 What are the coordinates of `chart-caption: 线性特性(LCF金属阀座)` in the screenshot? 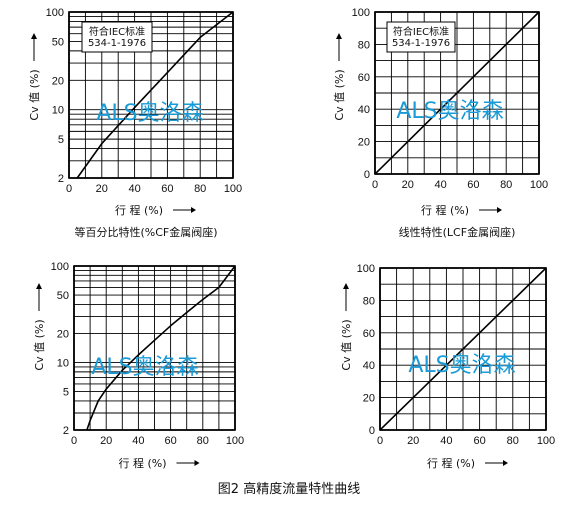 It's located at (457, 232).